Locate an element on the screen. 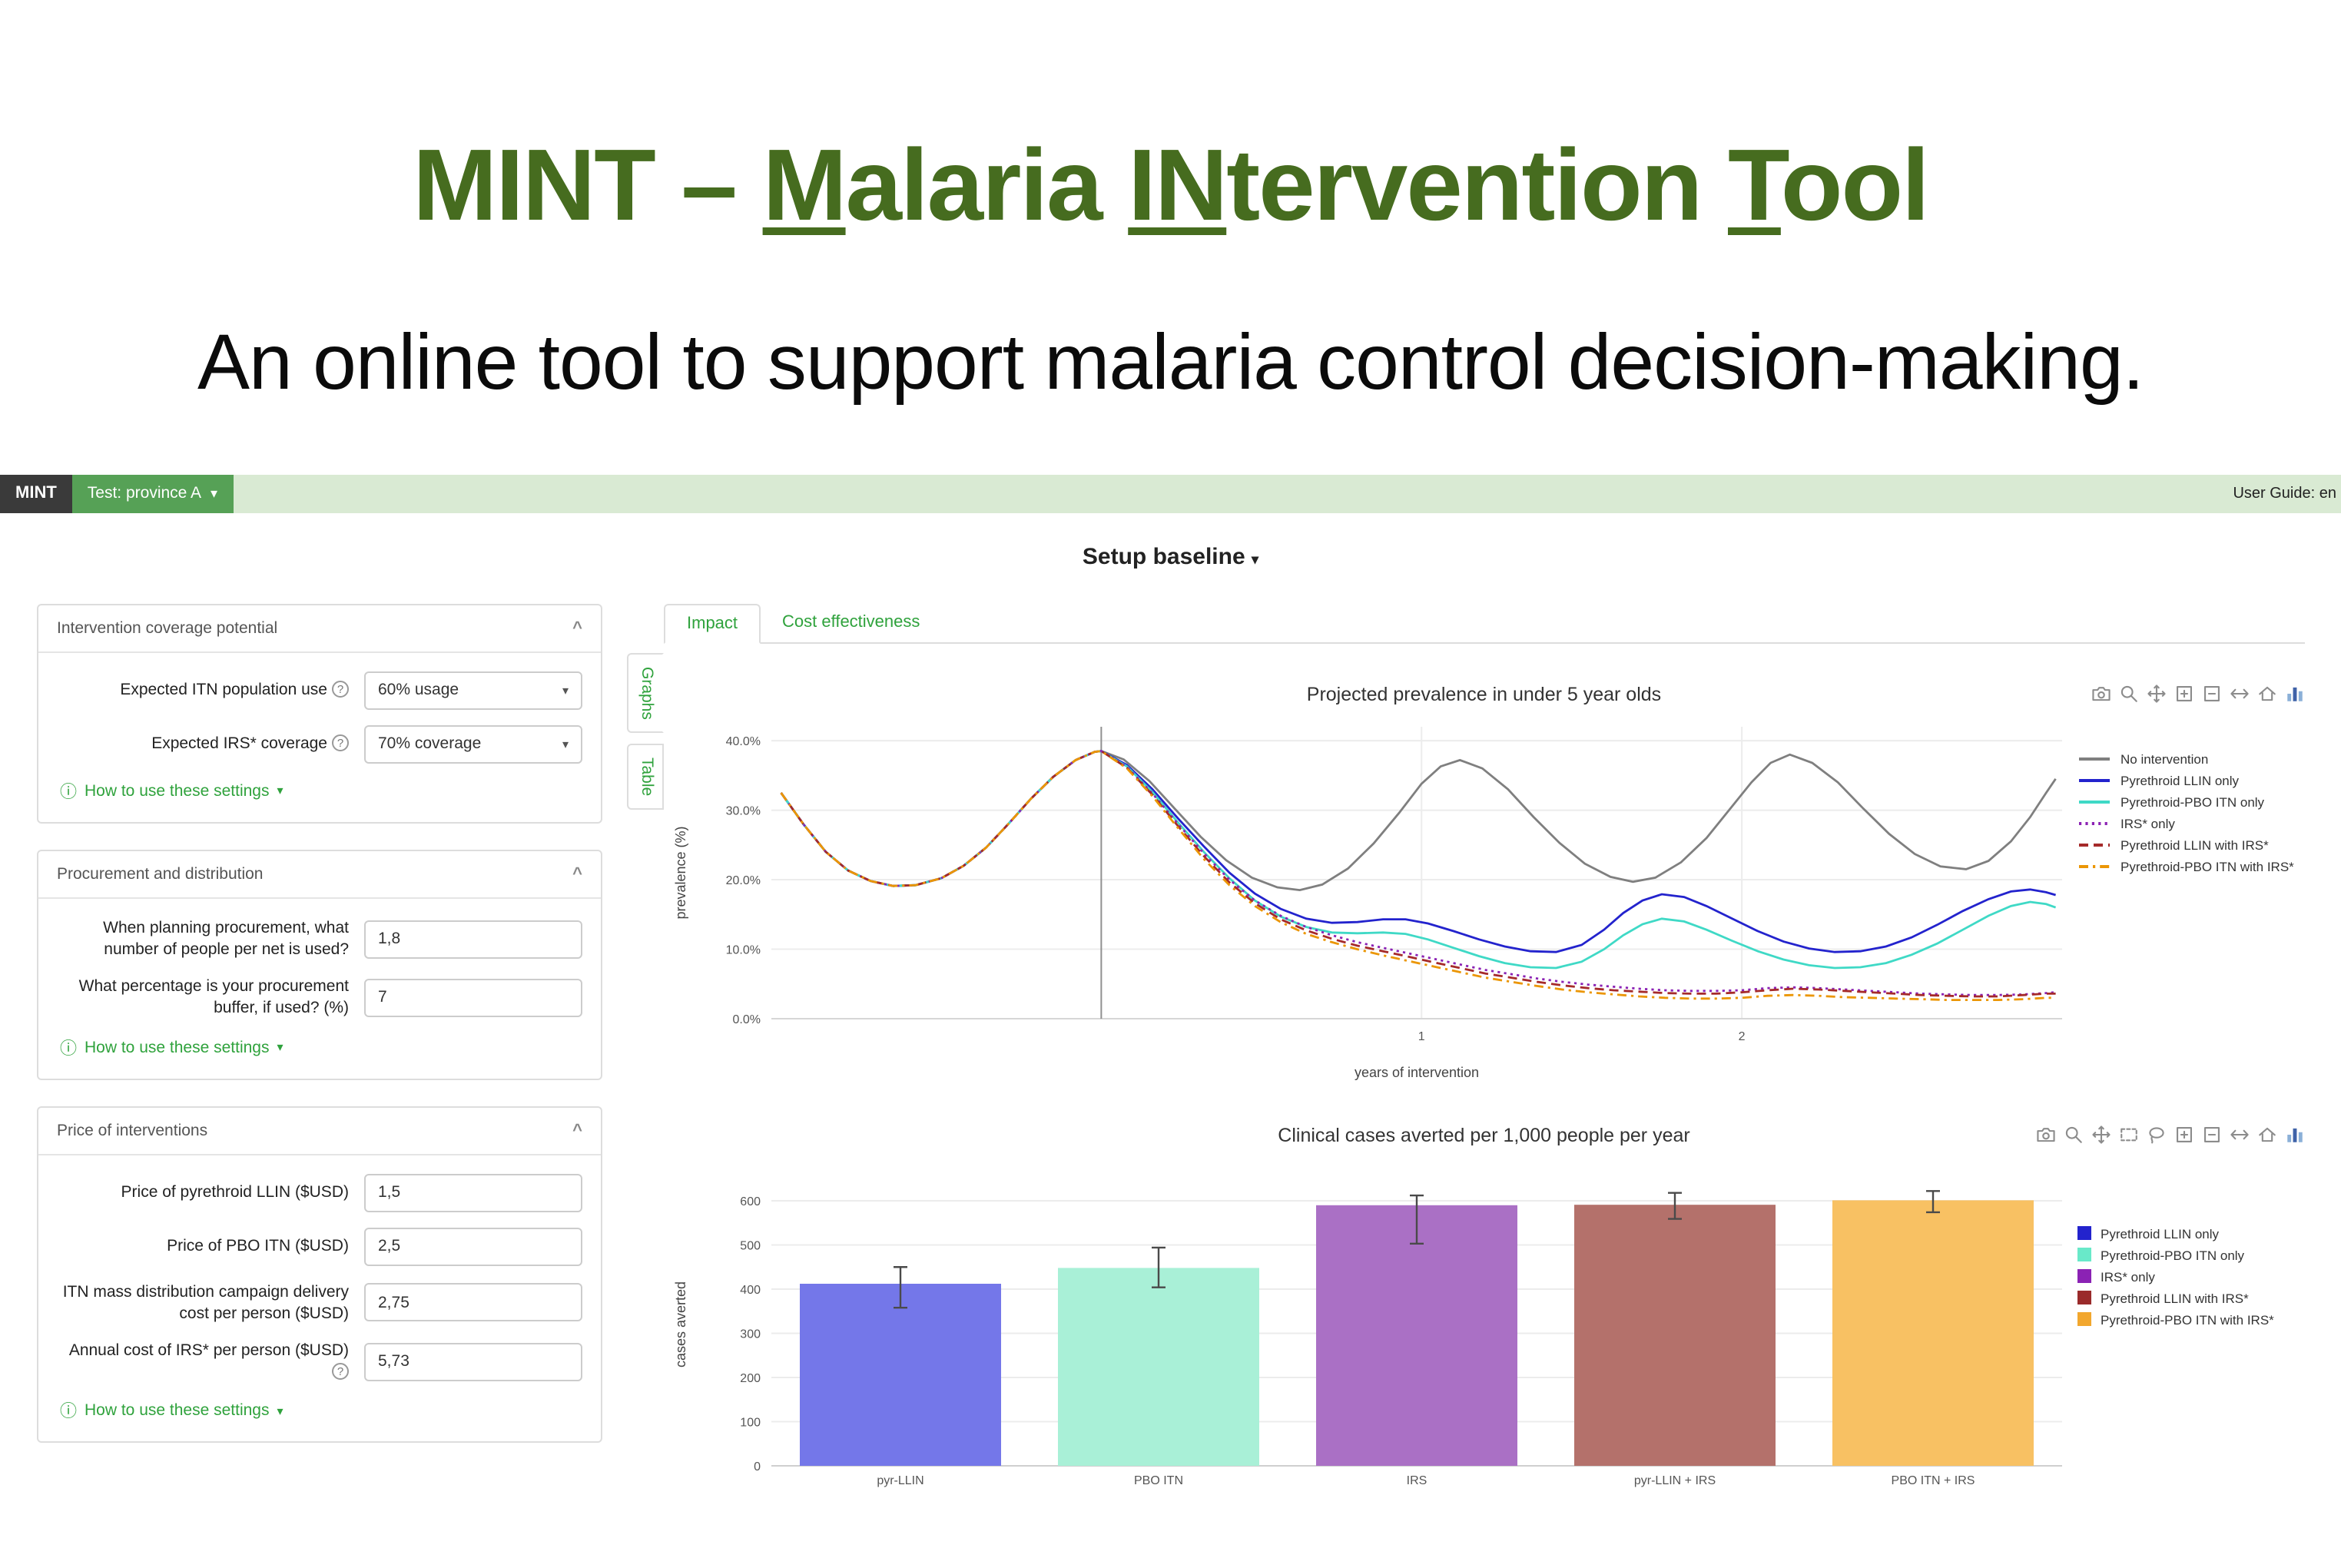 Image resolution: width=2341 pixels, height=1568 pixels. project-label: Test: province A is located at coordinates (144, 493).